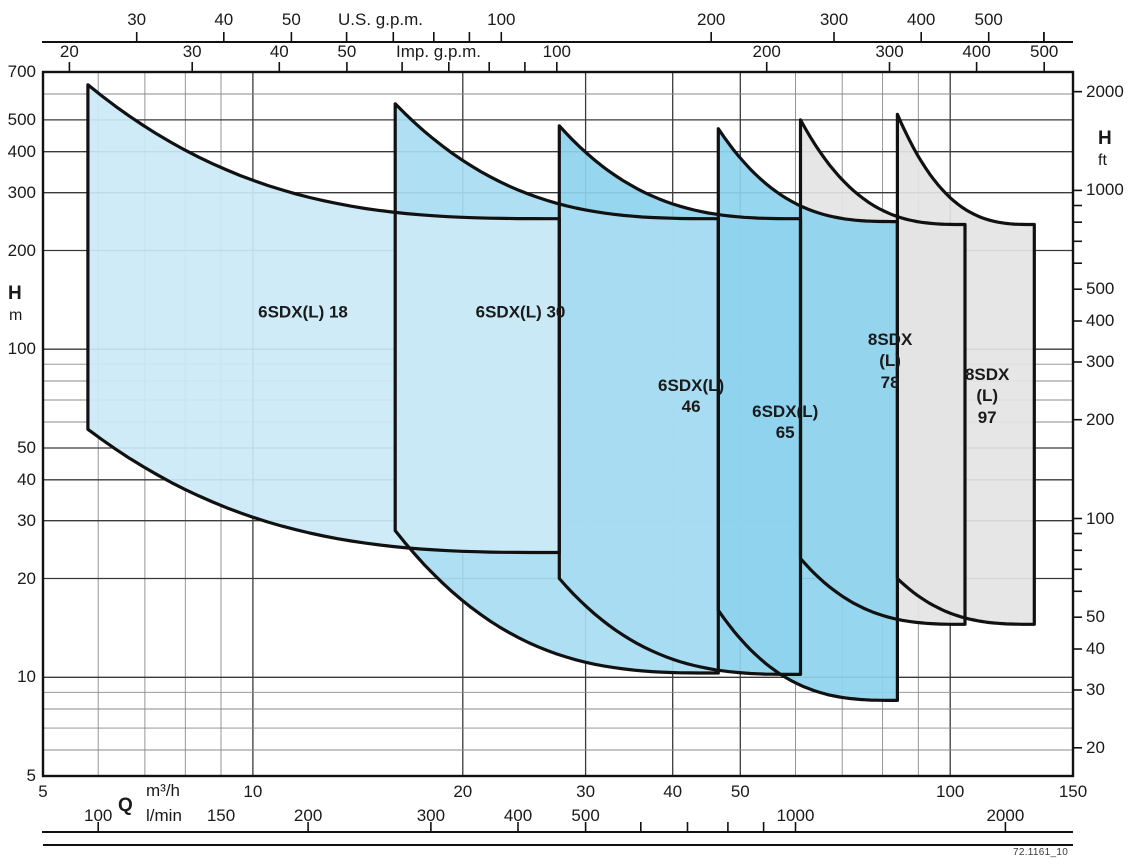 The width and height of the screenshot is (1128, 865). What do you see at coordinates (501, 19) in the screenshot?
I see `top-axis-us-tick-label: 100` at bounding box center [501, 19].